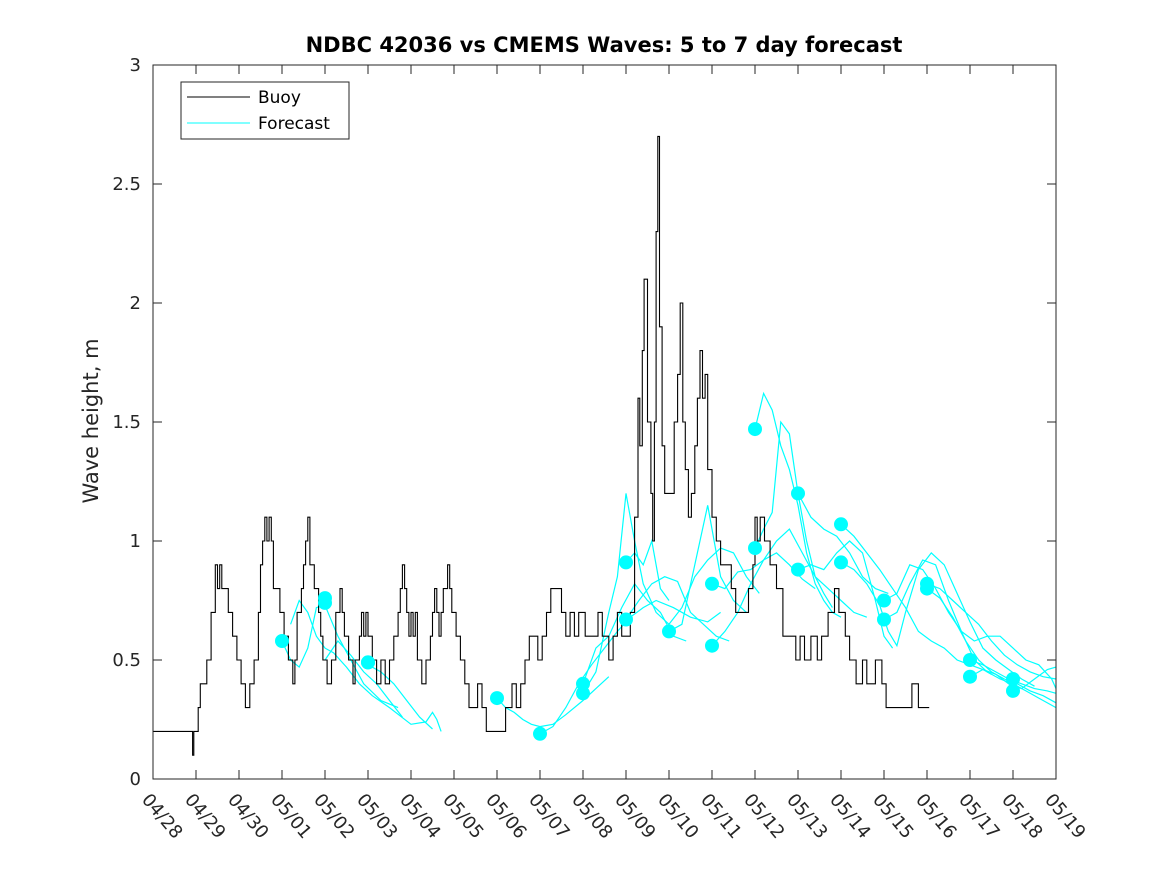  What do you see at coordinates (126, 660) in the screenshot?
I see `y-tick-label: 0.5` at bounding box center [126, 660].